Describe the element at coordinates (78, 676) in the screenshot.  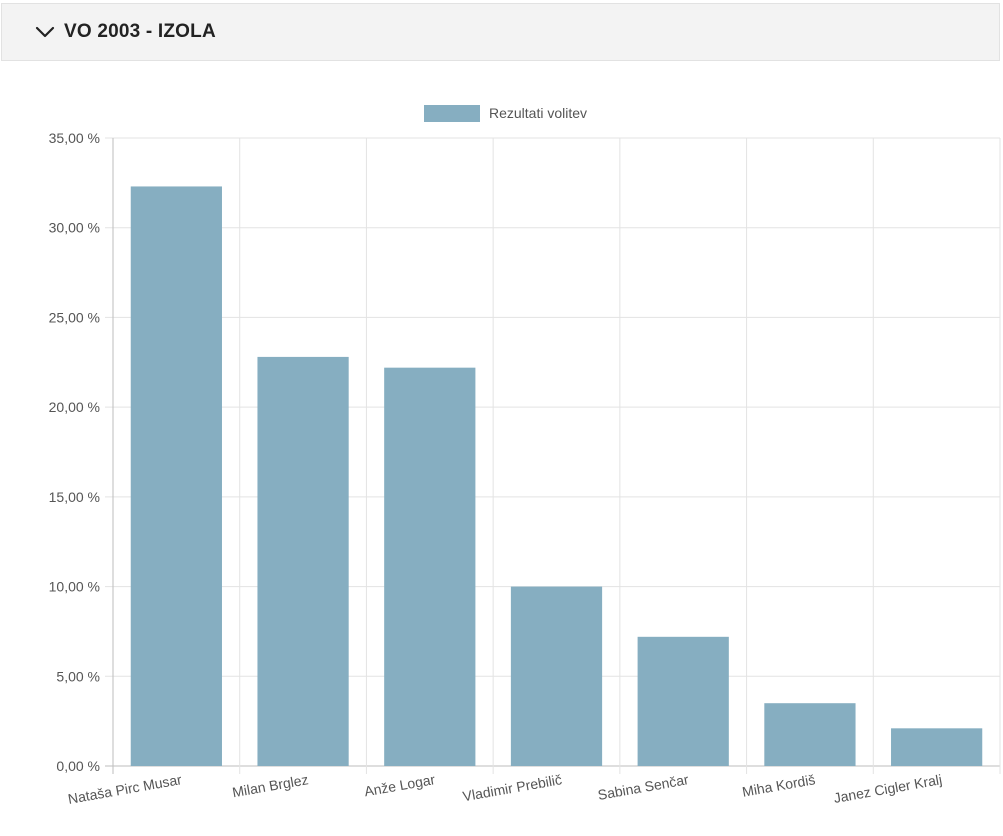
I see `y-tick-label: 5,00 %` at that location.